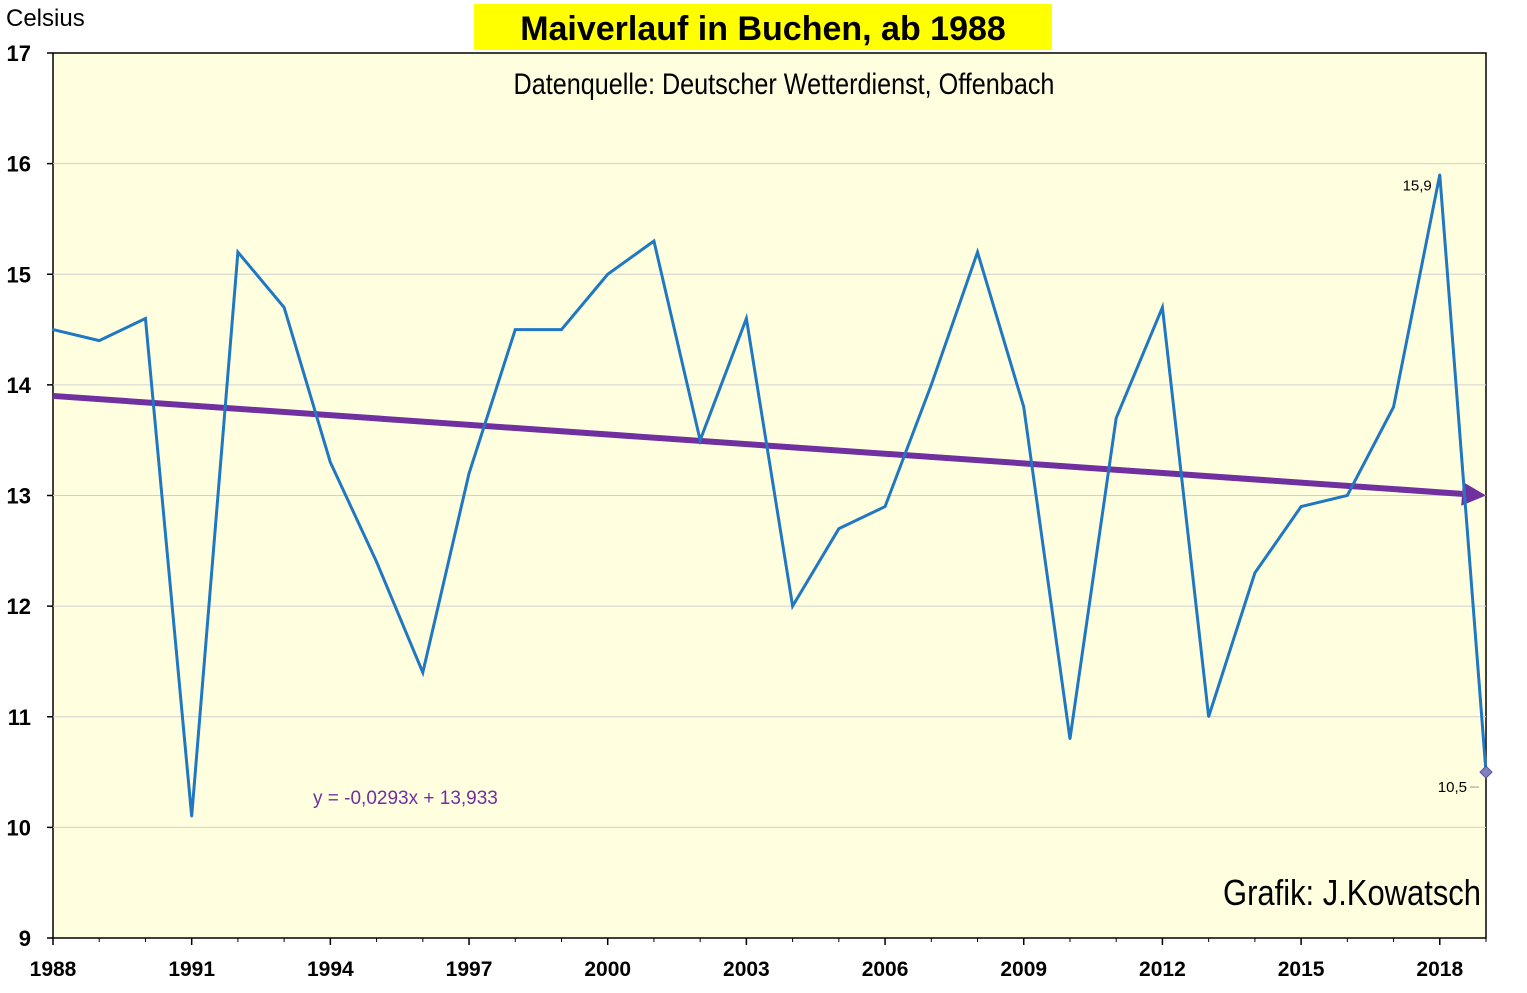 Image resolution: width=1527 pixels, height=993 pixels. I want to click on x-tick-label: 2015, so click(1301, 969).